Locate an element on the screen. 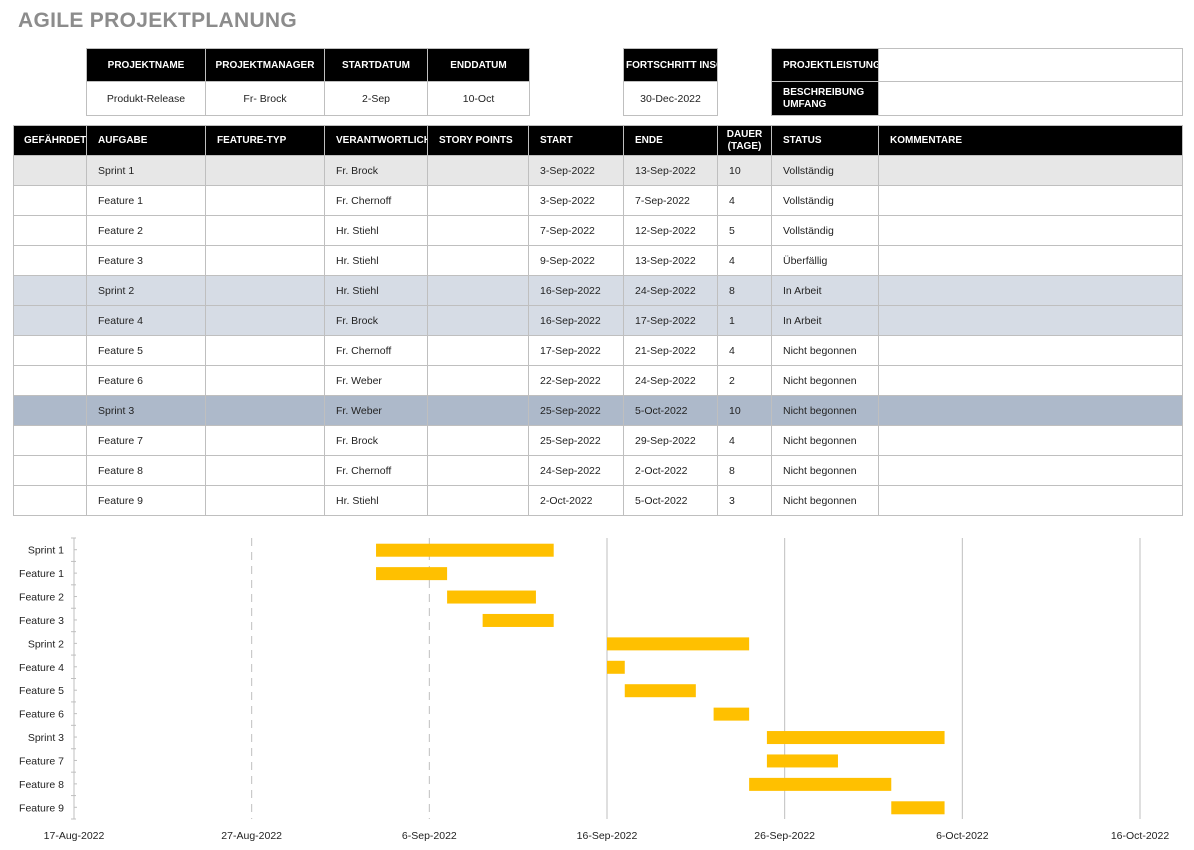  ende-cell: 7-Sep-2022 is located at coordinates (670, 200).